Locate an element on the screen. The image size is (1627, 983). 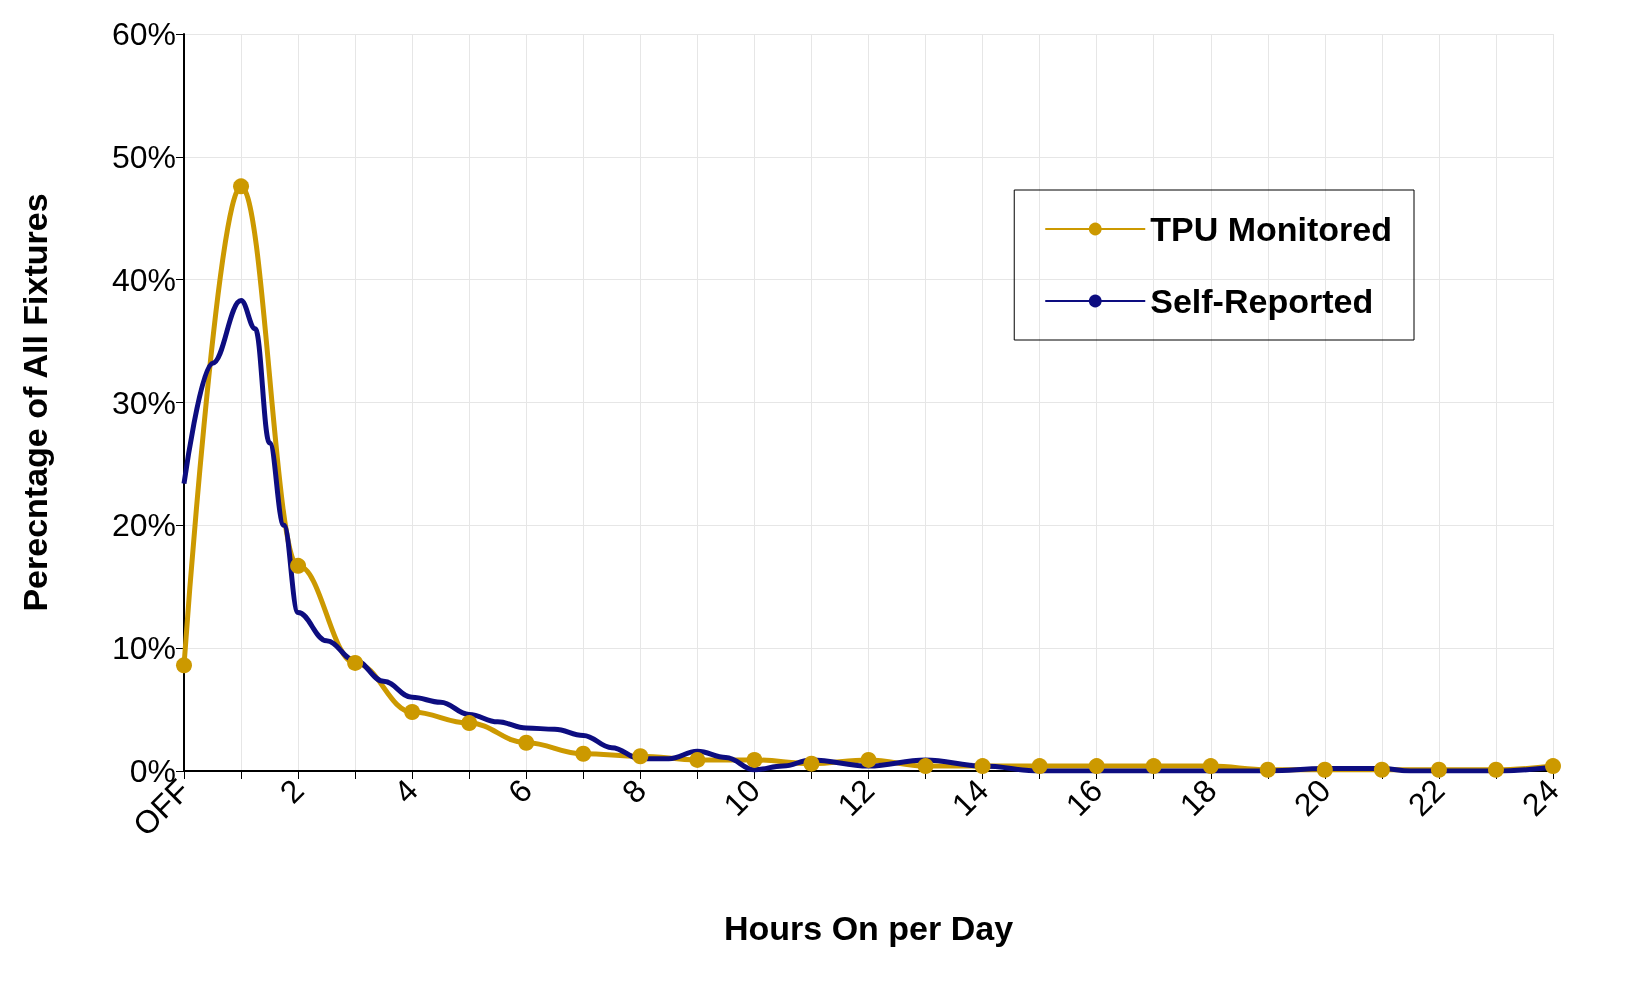
x-tick-label: 20 is located at coordinates (1312, 797).